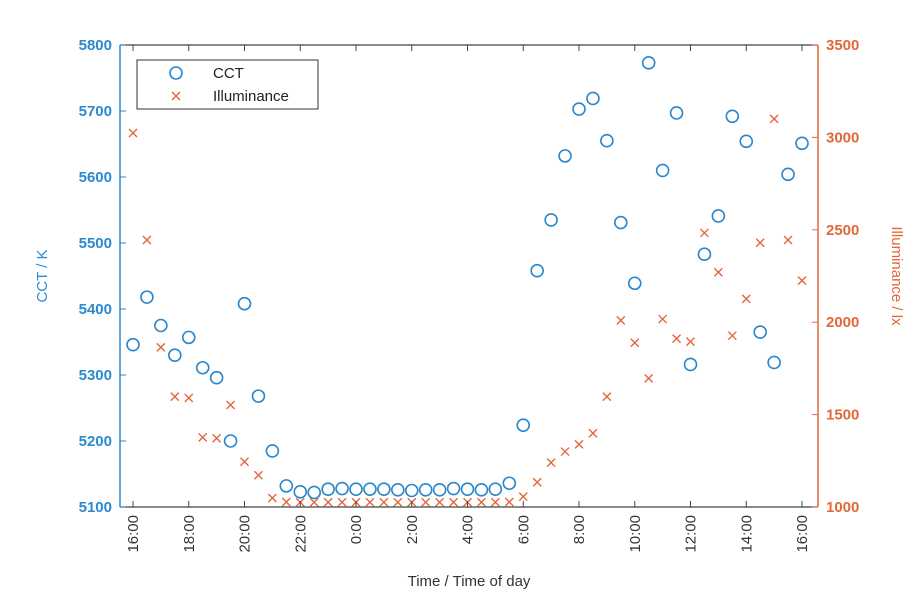 This screenshot has height=593, width=914. What do you see at coordinates (95, 111) in the screenshot?
I see `y-left-tick-label: 5700` at bounding box center [95, 111].